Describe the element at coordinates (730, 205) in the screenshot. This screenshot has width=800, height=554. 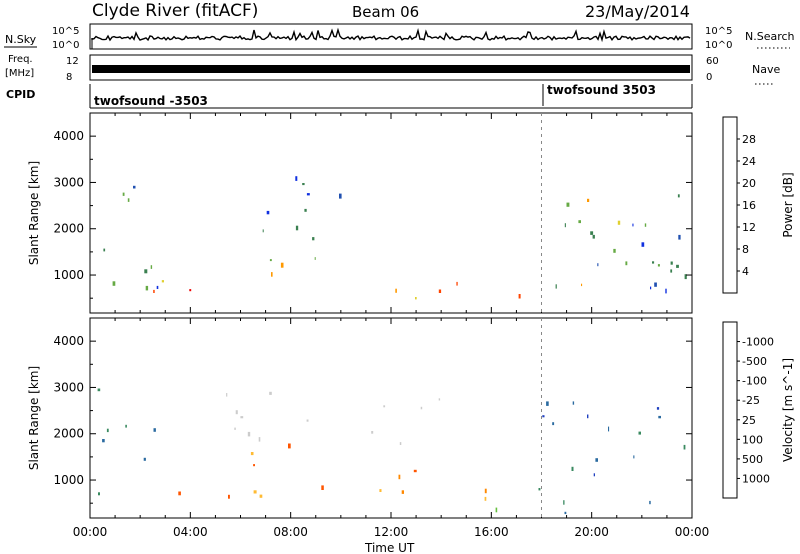
I see `colorbar-frame` at that location.